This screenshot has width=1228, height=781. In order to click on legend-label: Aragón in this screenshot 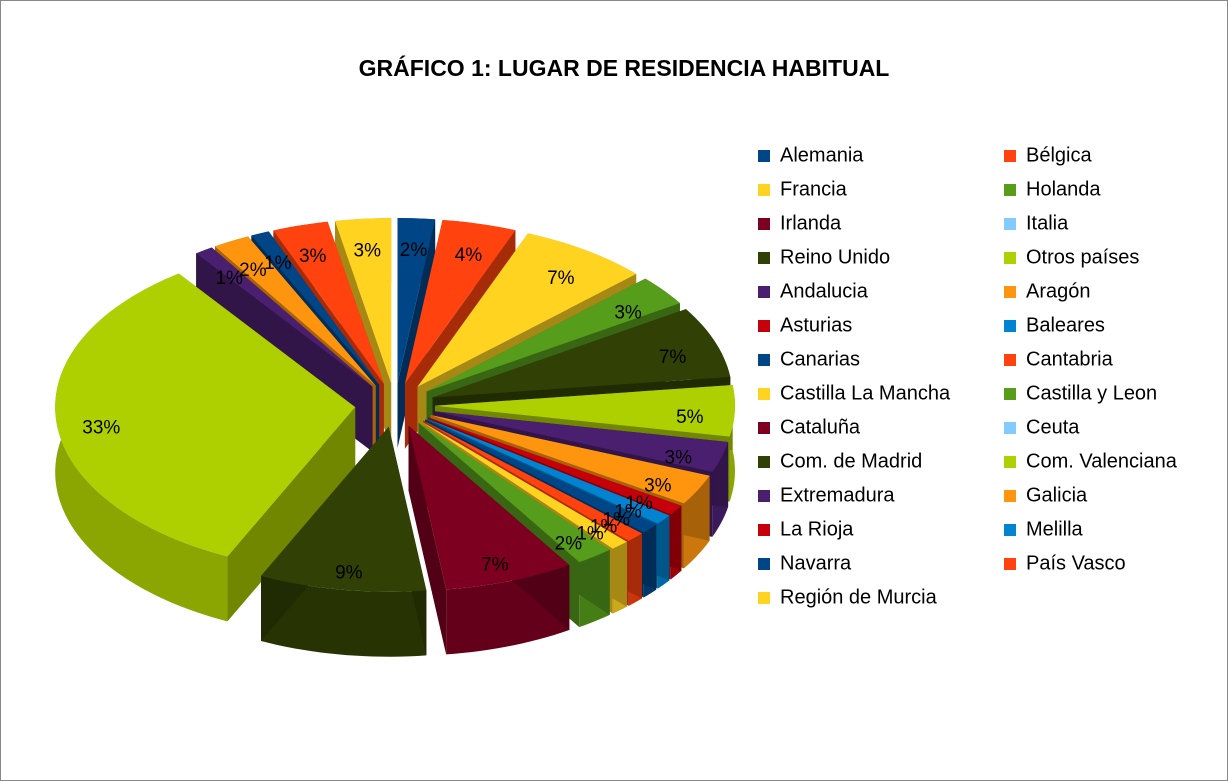, I will do `click(1058, 291)`.